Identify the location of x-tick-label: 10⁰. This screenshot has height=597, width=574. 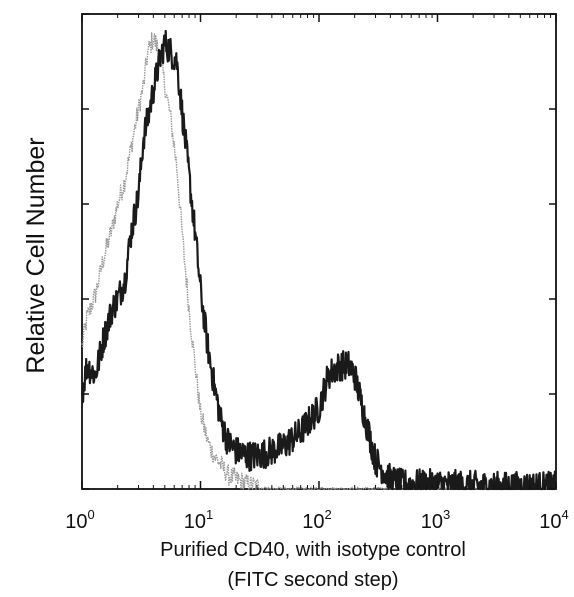
(79, 520).